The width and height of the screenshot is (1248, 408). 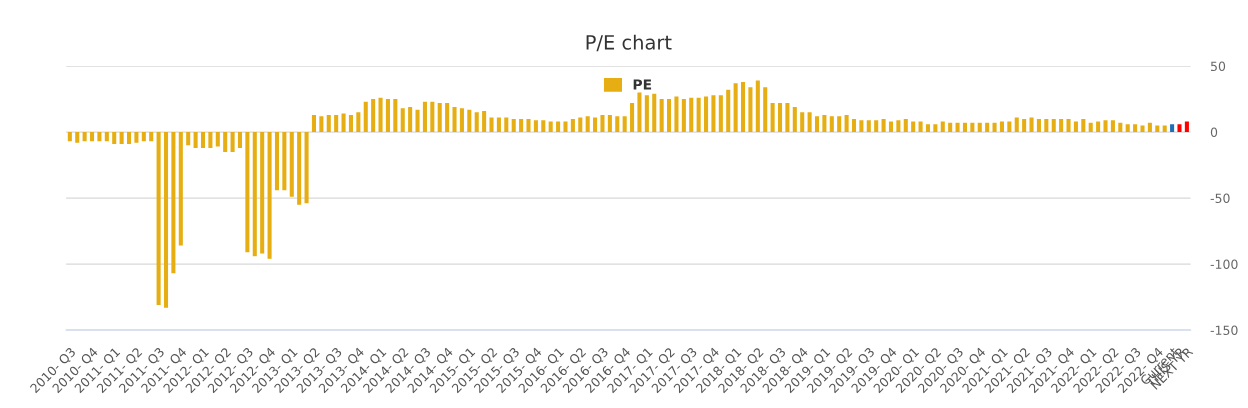 What do you see at coordinates (1214, 132) in the screenshot?
I see `y-tick-label: 0` at bounding box center [1214, 132].